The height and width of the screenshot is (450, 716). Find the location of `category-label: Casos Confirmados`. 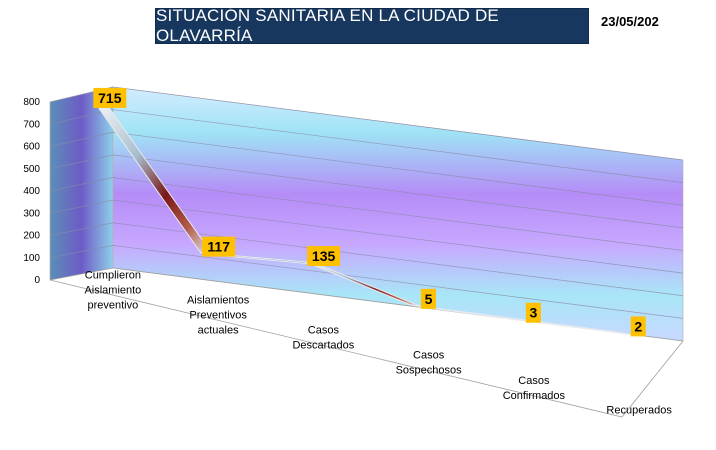

category-label: Casos Confirmados is located at coordinates (534, 388).